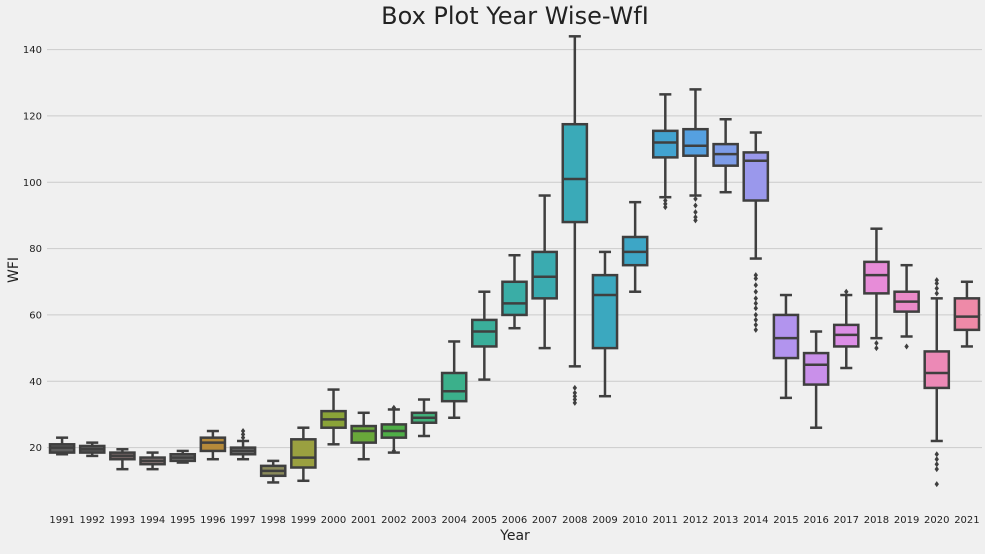 This screenshot has width=985, height=554. What do you see at coordinates (453, 520) in the screenshot?
I see `x-tick-label: 2004` at bounding box center [453, 520].